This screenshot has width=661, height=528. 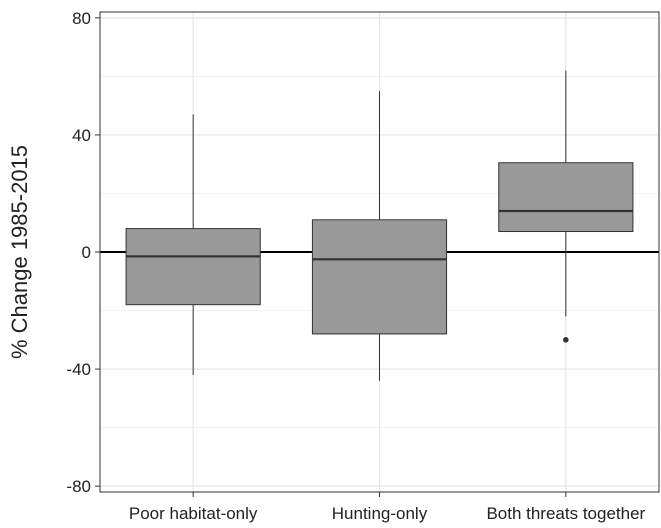 I want to click on x-tick-label: Hunting-only, so click(x=380, y=513).